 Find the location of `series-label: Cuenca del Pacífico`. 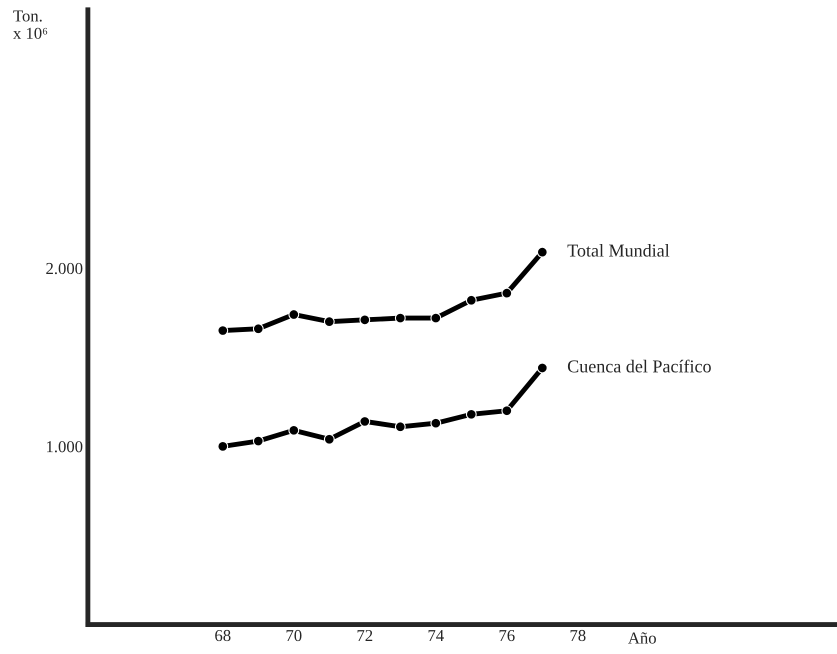

series-label: Cuenca del Pacífico is located at coordinates (639, 366).